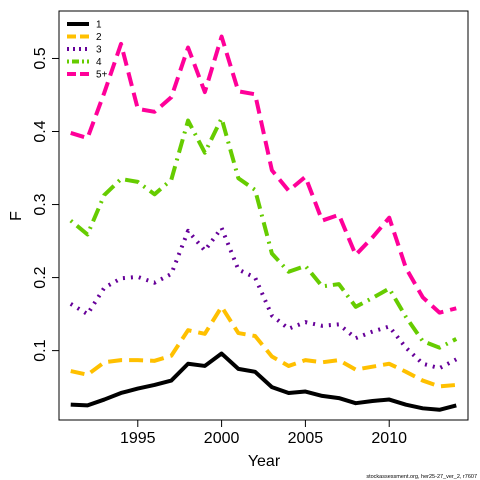 This screenshot has width=480, height=480. Describe the element at coordinates (389, 438) in the screenshot. I see `x-tick-label-2010: 2010` at that location.